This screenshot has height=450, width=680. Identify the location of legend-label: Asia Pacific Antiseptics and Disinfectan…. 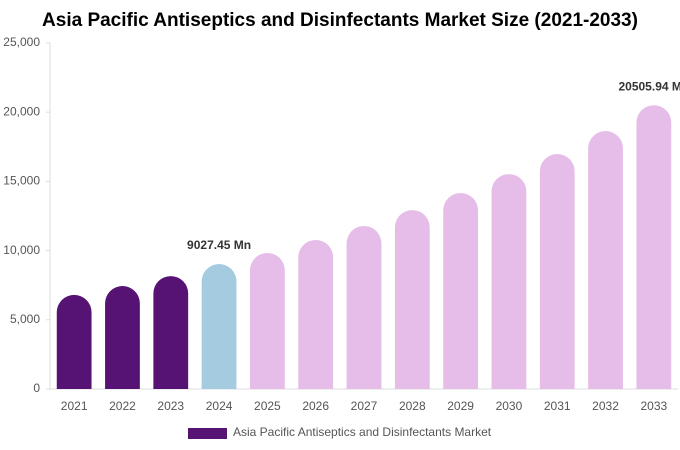
(362, 432).